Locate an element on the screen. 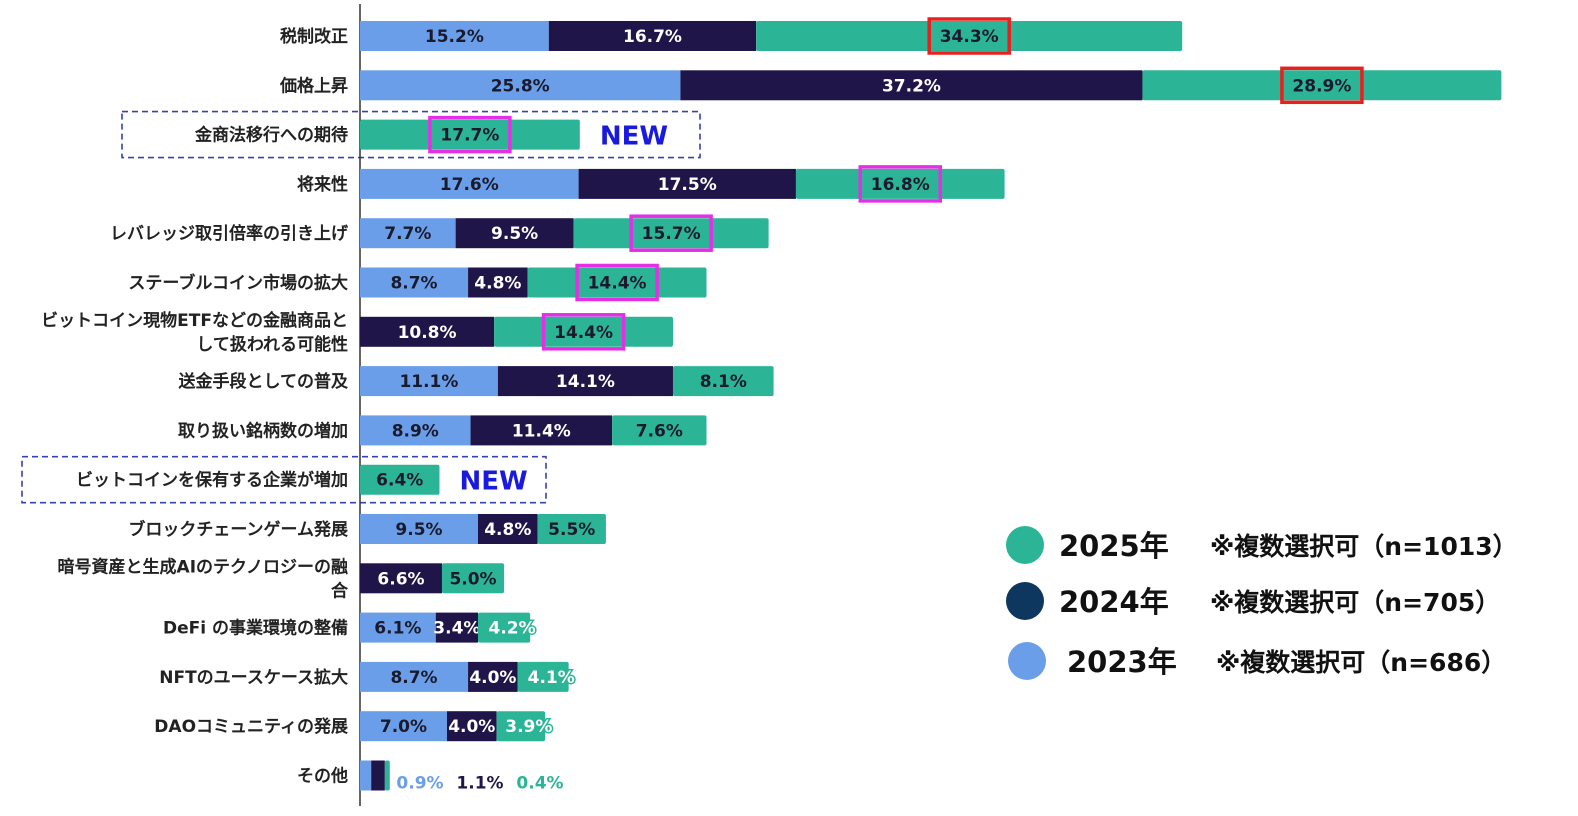  data-label: 4.8% is located at coordinates (507, 530).